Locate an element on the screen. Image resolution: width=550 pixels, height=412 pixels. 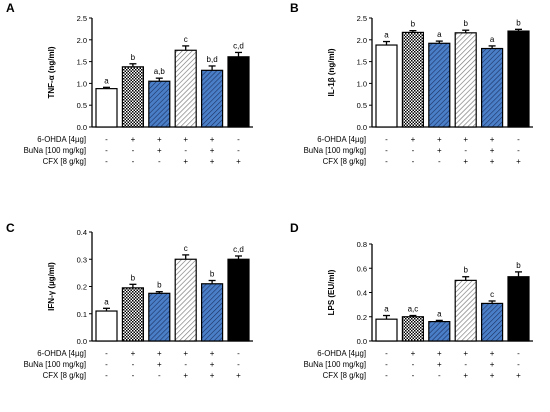
y-tick-label: 1.5 is located at coordinates (362, 62).